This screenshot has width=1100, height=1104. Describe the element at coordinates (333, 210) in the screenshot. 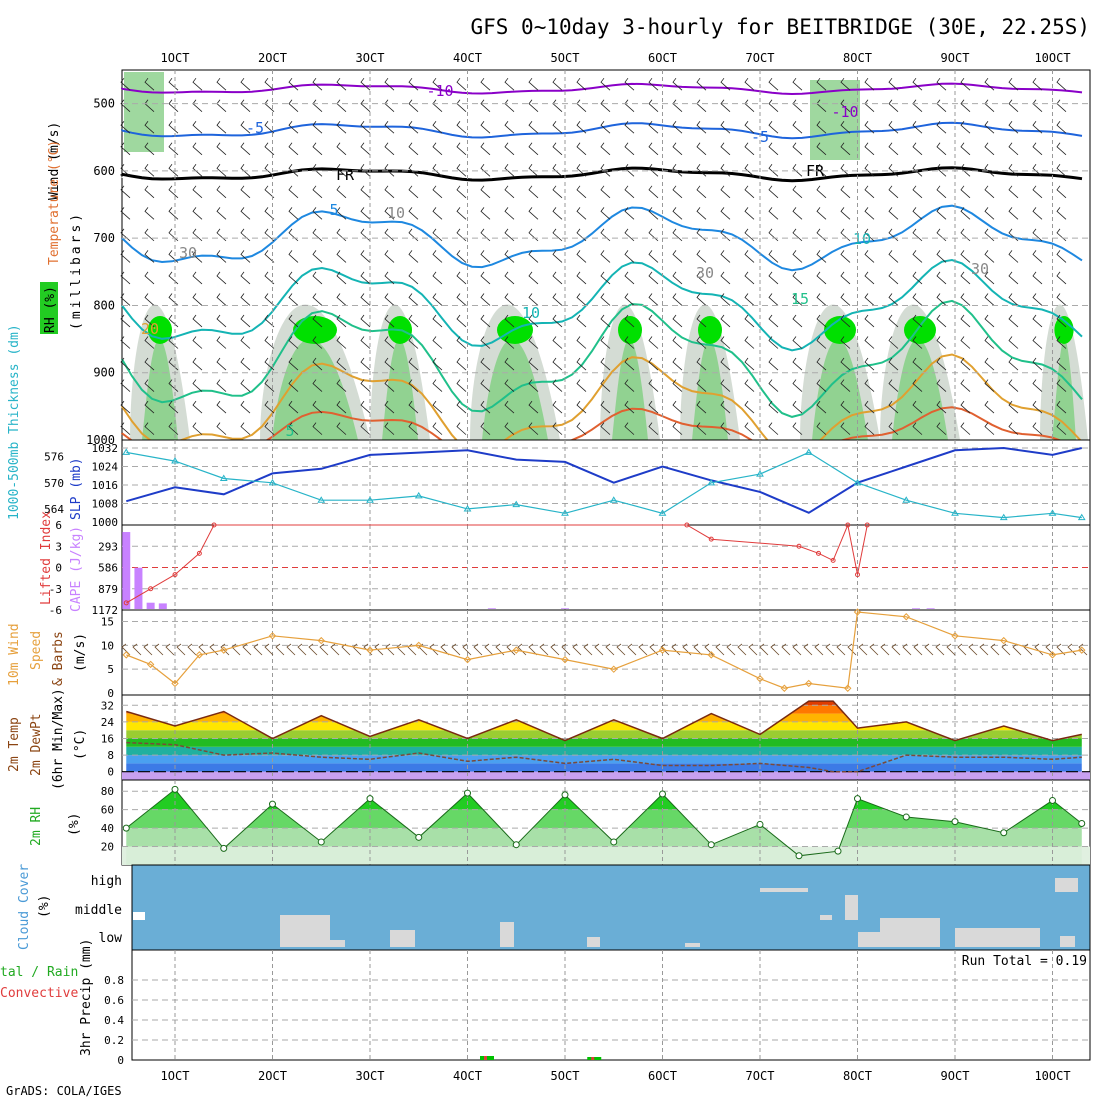

I see `contour-label: 5` at that location.